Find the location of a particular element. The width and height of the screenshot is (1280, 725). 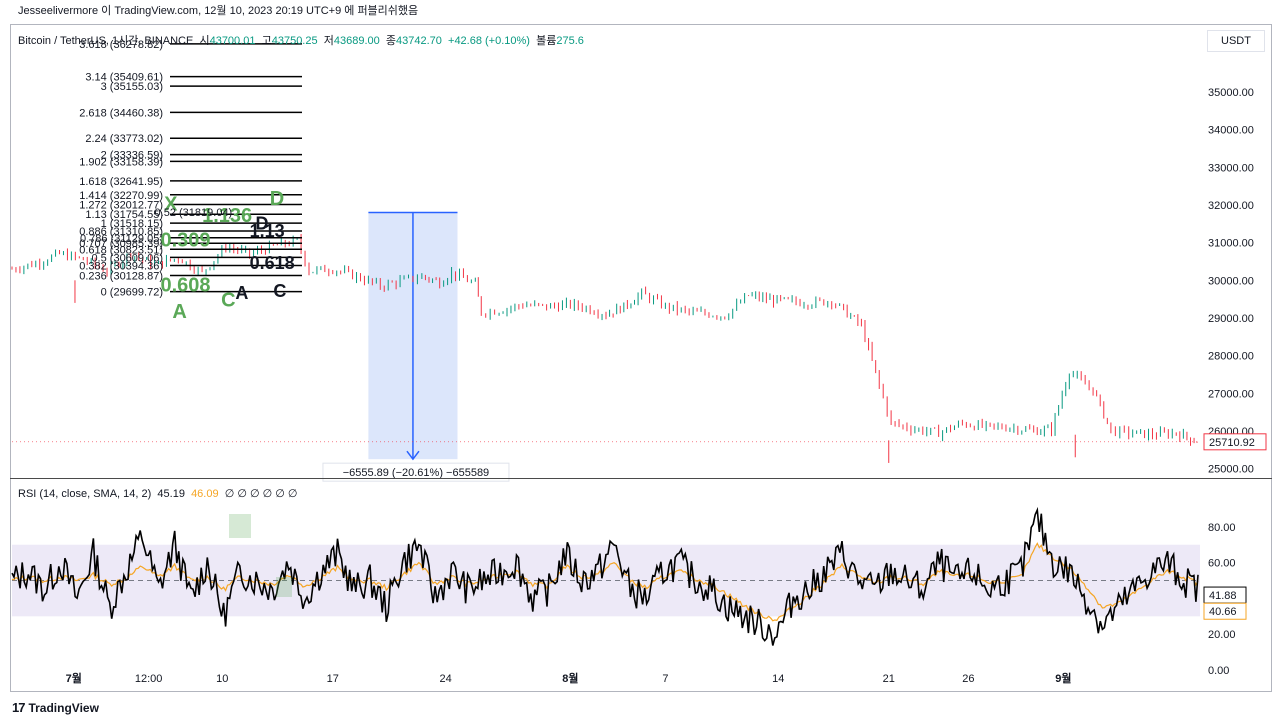

low-value: 43689.00 is located at coordinates (356, 41).